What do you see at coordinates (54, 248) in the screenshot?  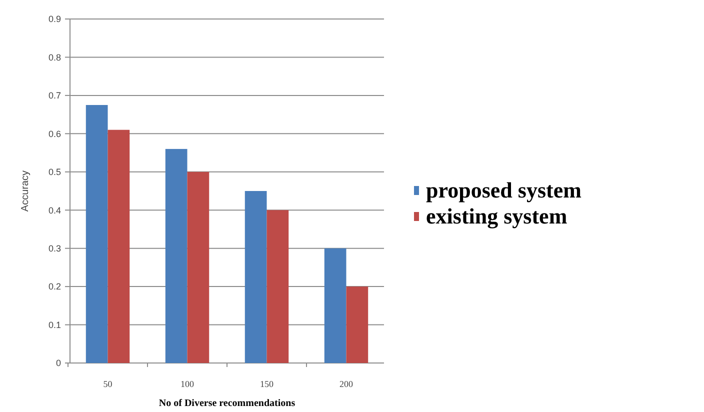 I see `y-tick-label: 0.3` at bounding box center [54, 248].